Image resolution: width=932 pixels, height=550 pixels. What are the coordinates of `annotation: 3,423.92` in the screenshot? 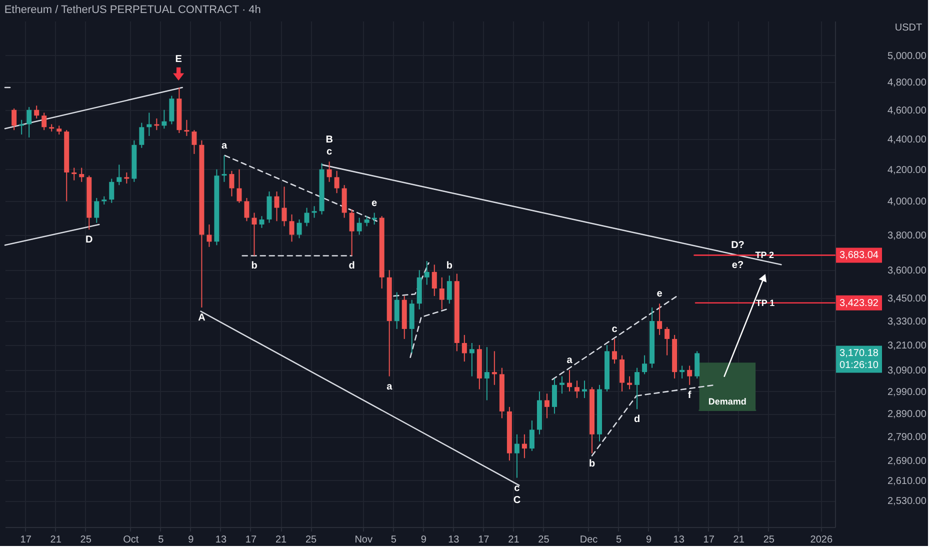 It's located at (859, 303).